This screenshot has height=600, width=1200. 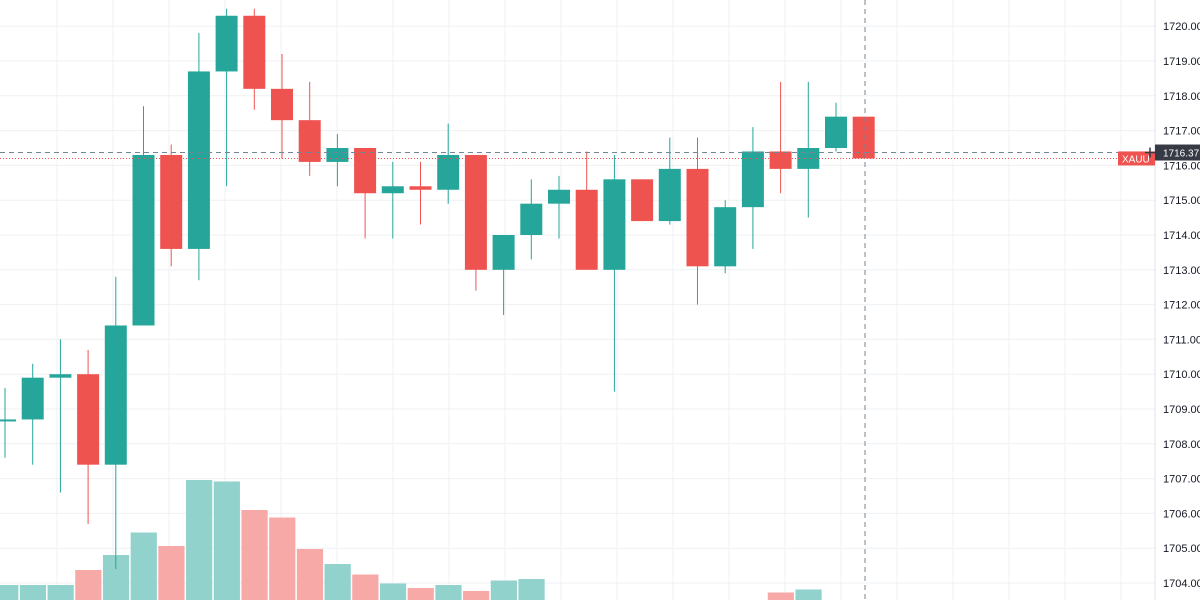 What do you see at coordinates (1181, 306) in the screenshot?
I see `y-tick-label: 1712.00` at bounding box center [1181, 306].